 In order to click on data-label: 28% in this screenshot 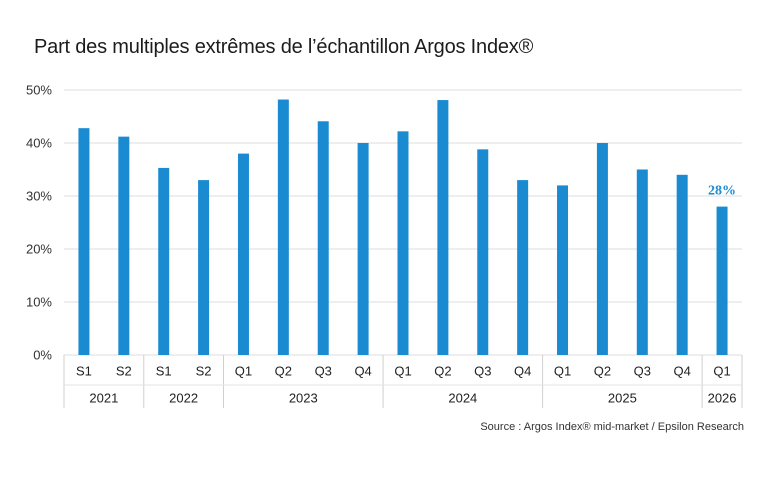, I will do `click(722, 191)`.